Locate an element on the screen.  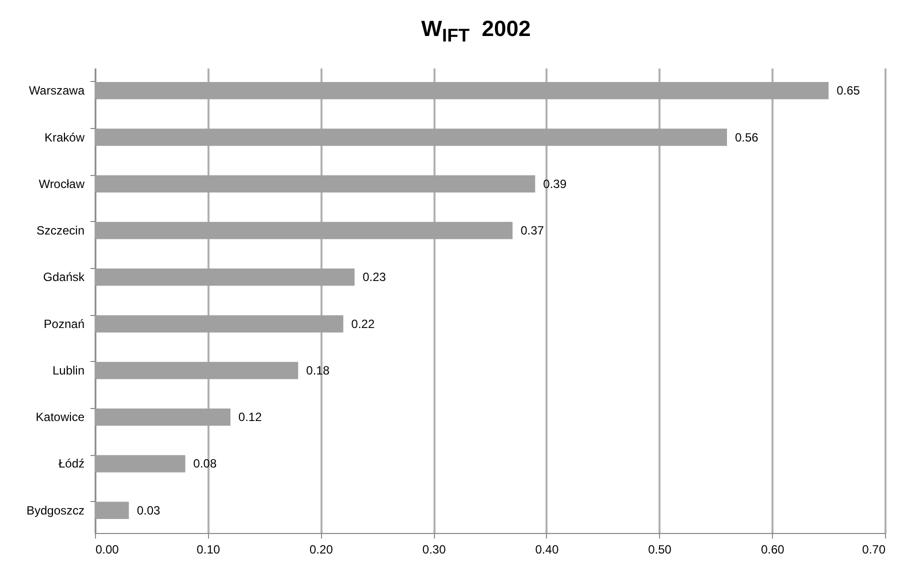
y-tick-label: Lublin is located at coordinates (68, 370).